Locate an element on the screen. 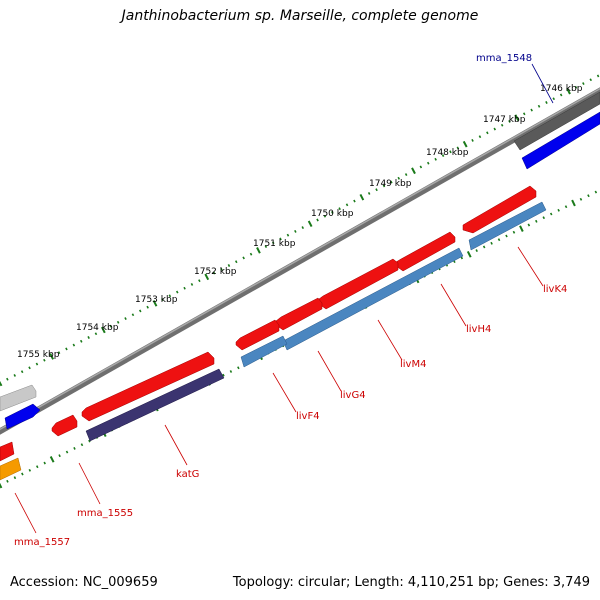  gene-left-grey is located at coordinates (18, 398).